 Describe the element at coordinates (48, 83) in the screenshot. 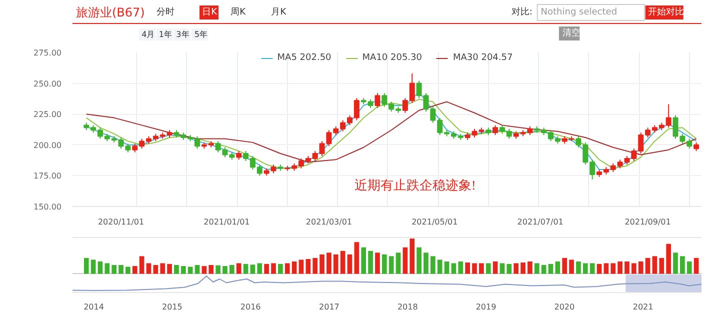

I see `y-tick-label: 250.00` at that location.